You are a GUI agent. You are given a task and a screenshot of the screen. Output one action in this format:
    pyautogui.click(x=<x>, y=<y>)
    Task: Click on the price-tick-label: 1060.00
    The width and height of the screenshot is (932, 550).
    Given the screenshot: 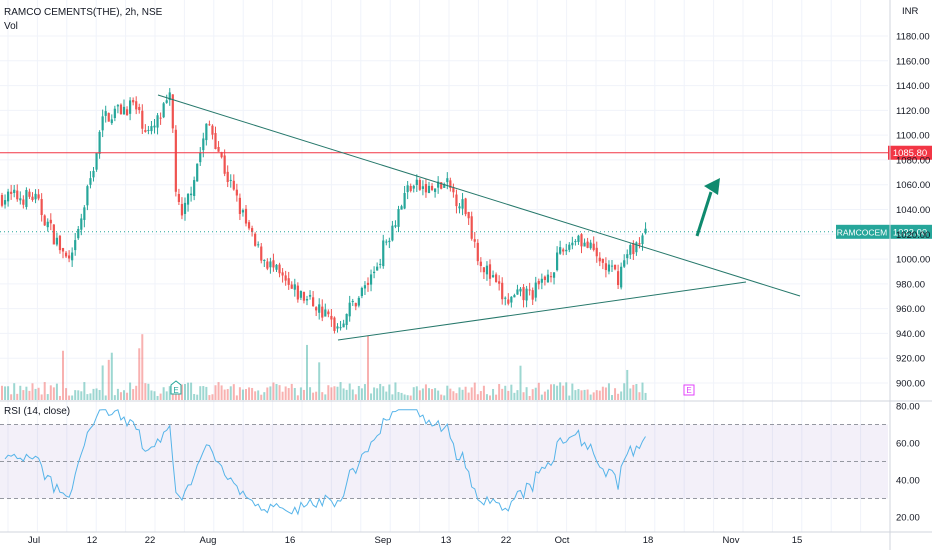 What is the action you would take?
    pyautogui.click(x=913, y=185)
    